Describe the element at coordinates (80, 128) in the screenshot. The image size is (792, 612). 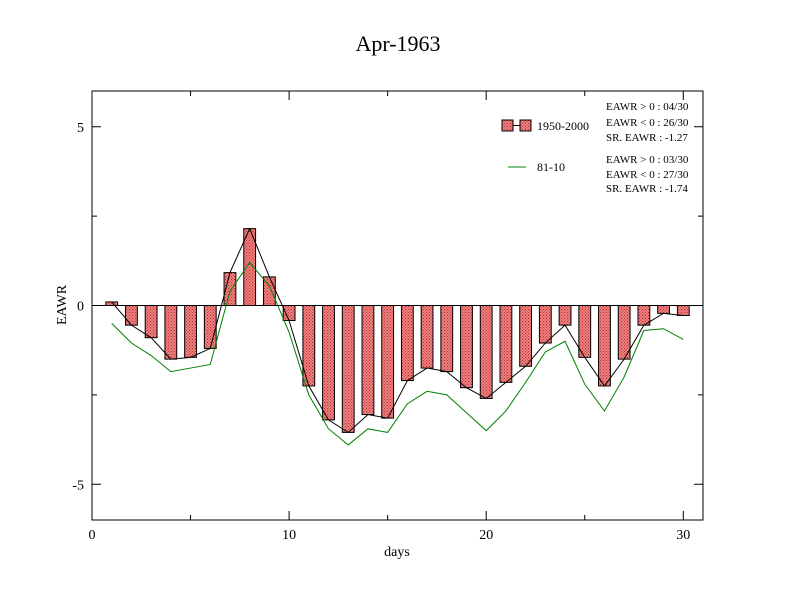
I see `y-tick-label-5: 5` at that location.